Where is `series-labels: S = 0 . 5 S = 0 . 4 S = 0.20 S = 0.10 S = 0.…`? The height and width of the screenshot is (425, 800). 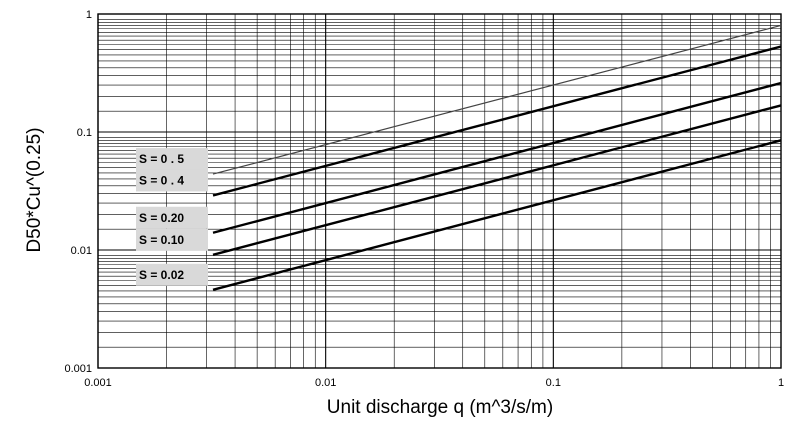
series-labels: S = 0 . 5 S = 0 . 4 S = 0.20 S = 0.10 S = 0.… is located at coordinates (172, 217).